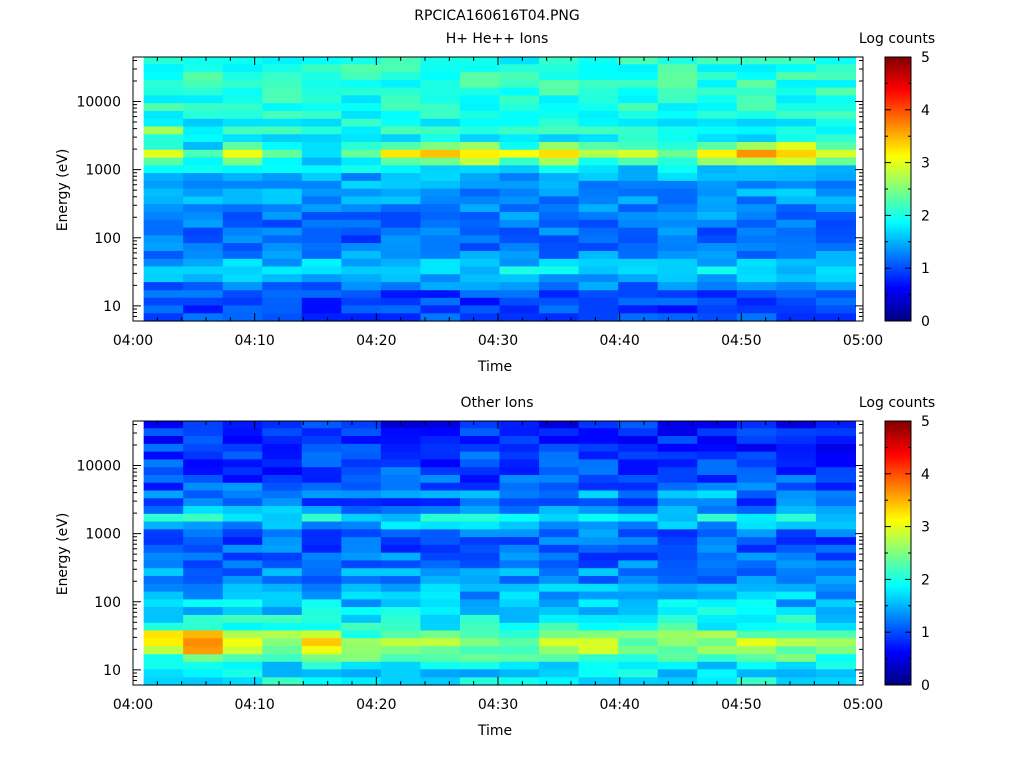 This screenshot has width=1024, height=768. What do you see at coordinates (63, 190) in the screenshot?
I see `y-axis-label: Energy (eV)` at bounding box center [63, 190].